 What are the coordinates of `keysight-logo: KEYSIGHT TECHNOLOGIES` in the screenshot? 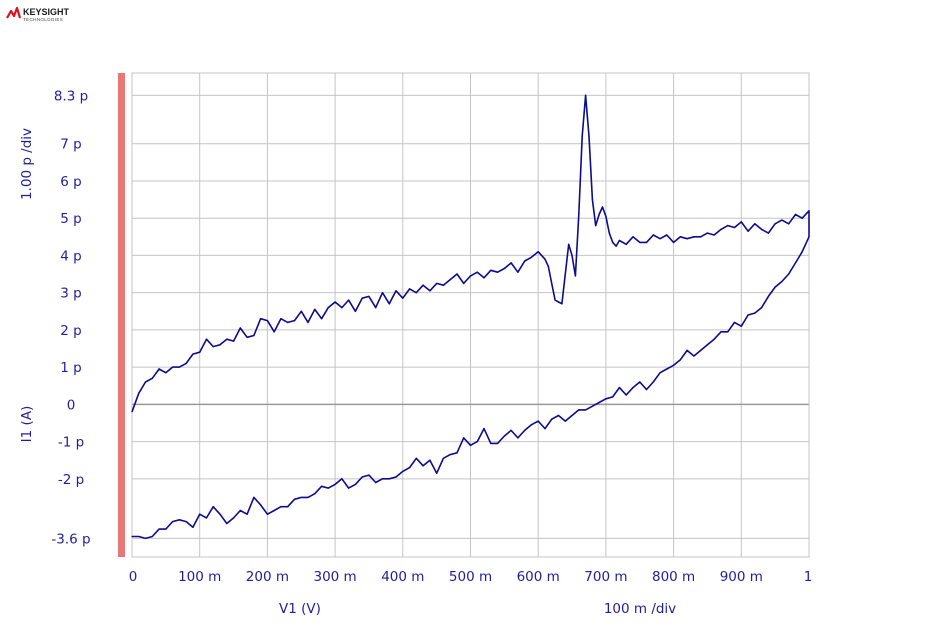 It's located at (38, 14).